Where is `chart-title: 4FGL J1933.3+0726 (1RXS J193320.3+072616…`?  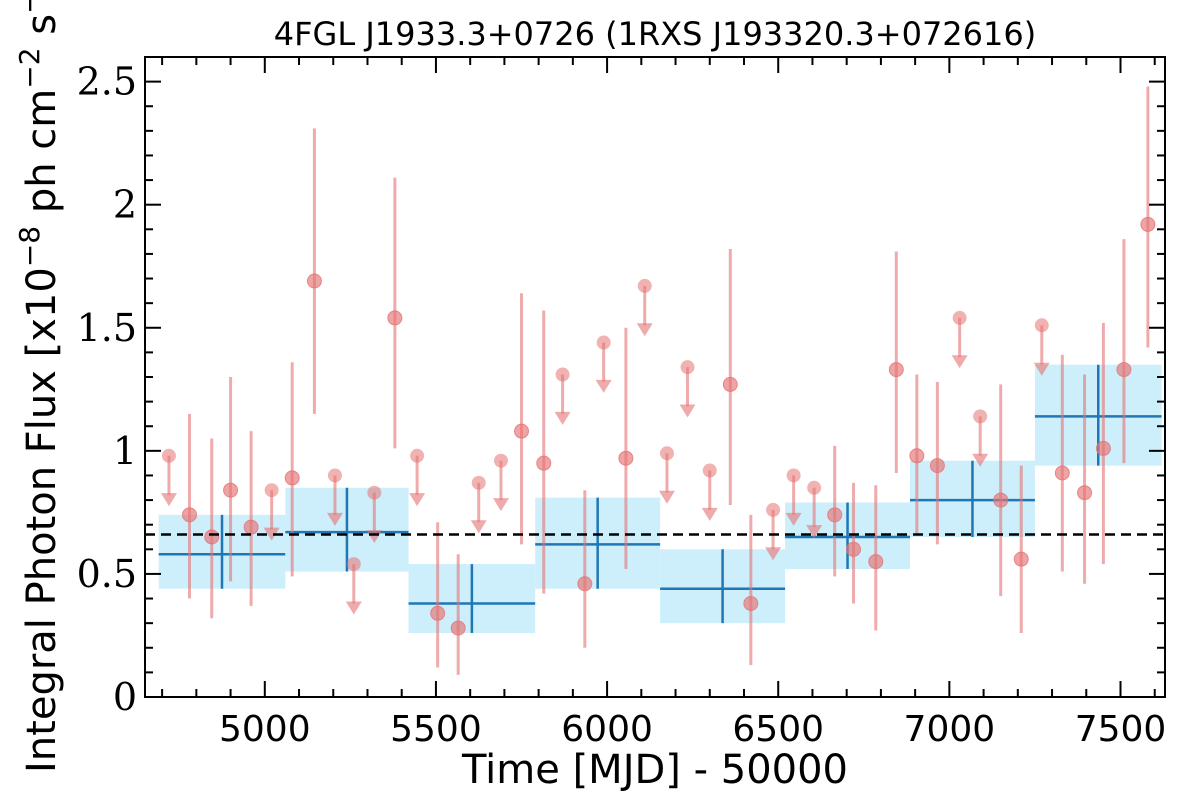
chart-title: 4FGL J1933.3+0726 (1RXS J193320.3+072616… is located at coordinates (655, 34).